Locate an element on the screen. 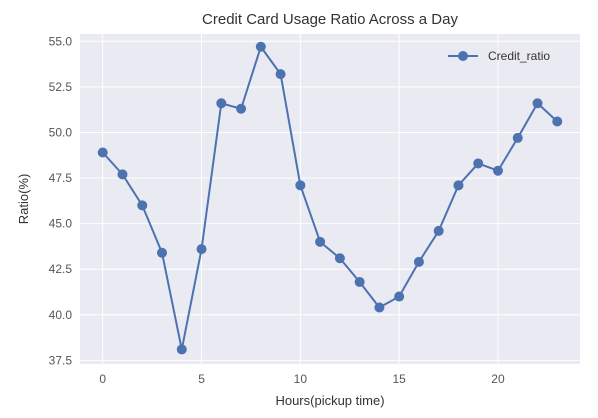 The height and width of the screenshot is (418, 598). x-tick-label: 10 is located at coordinates (301, 379).